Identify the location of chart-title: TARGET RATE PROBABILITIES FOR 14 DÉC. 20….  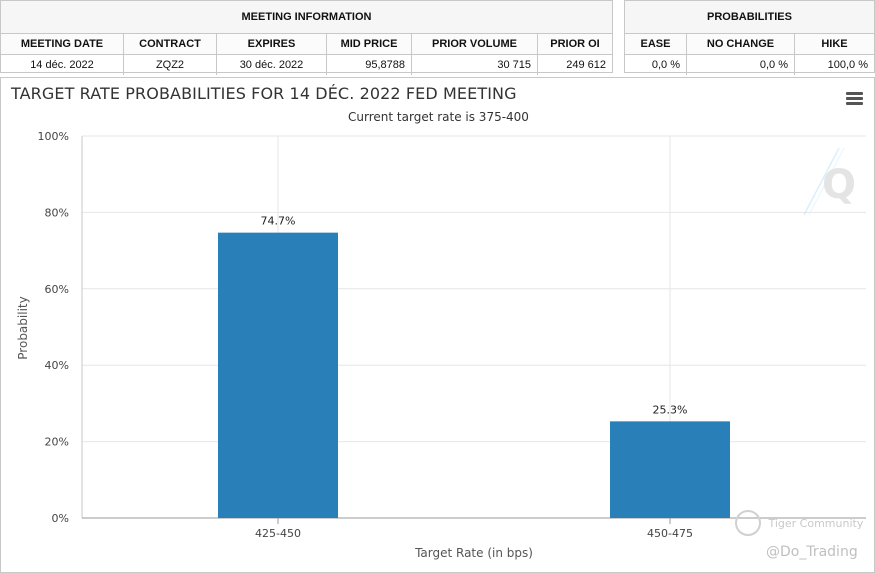
(264, 93).